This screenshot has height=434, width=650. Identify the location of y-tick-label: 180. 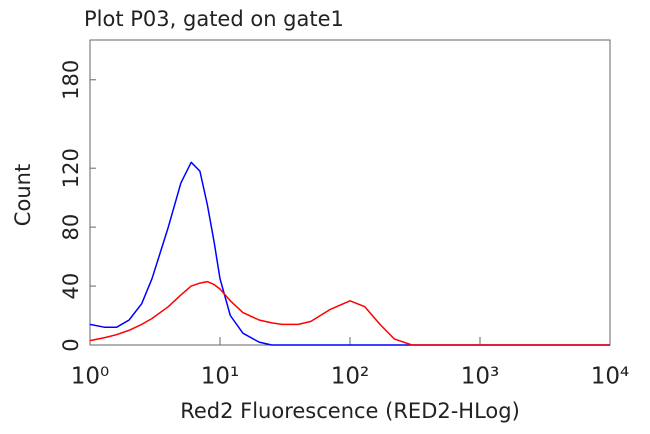
(71, 80).